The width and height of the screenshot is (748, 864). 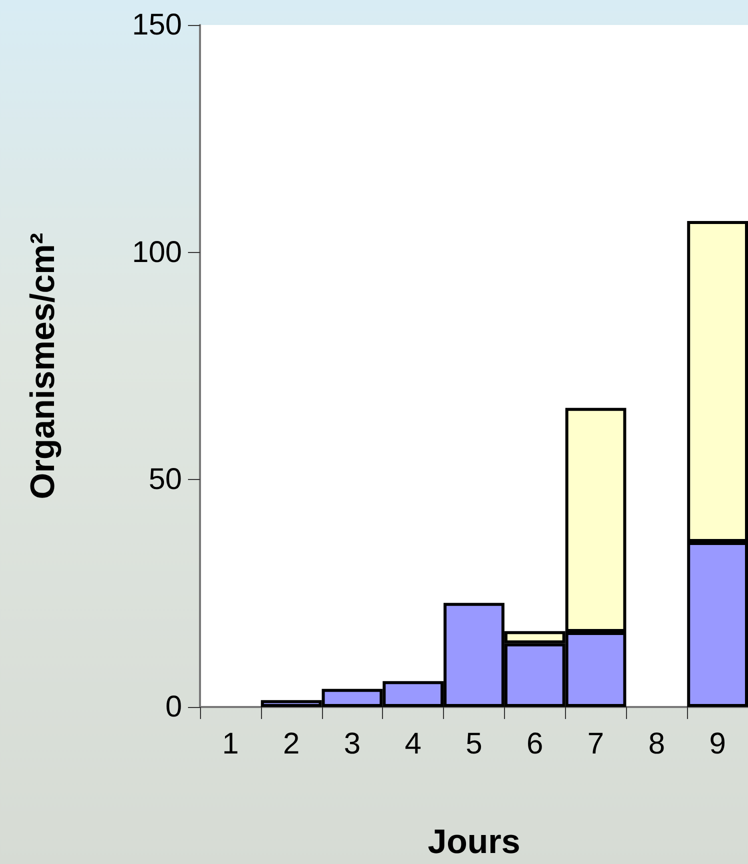 I want to click on x-axis-title: Jours, so click(x=474, y=842).